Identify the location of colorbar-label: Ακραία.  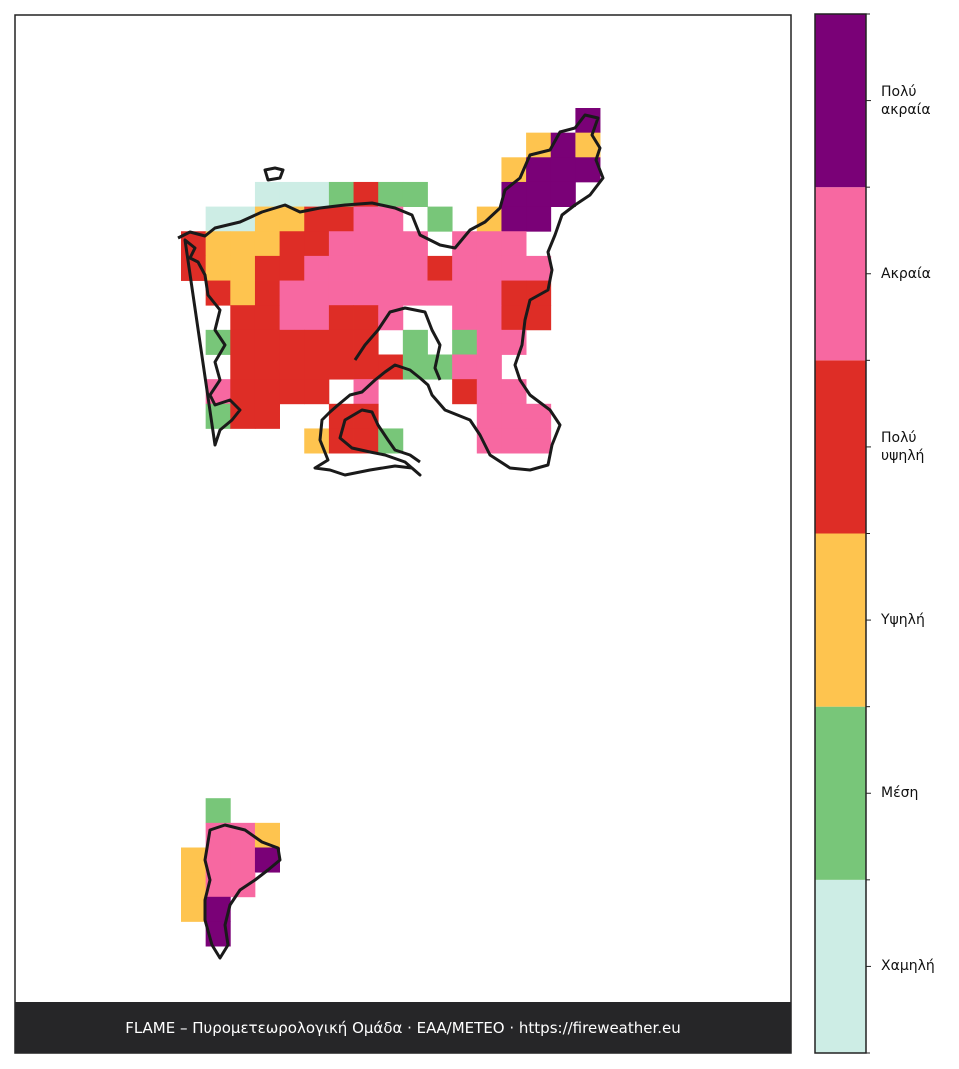
(906, 273).